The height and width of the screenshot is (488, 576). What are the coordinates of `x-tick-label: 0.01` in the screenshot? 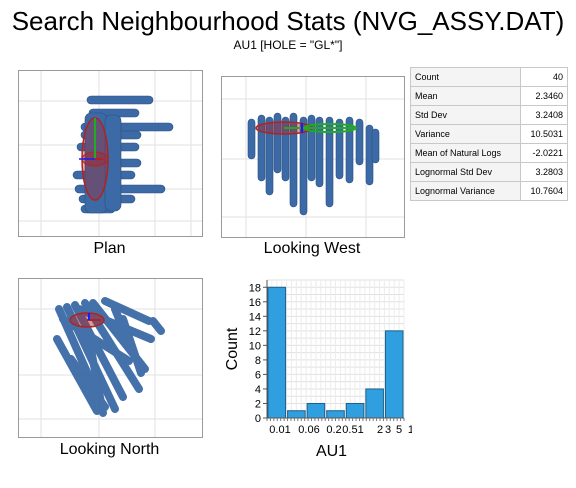 It's located at (279, 430).